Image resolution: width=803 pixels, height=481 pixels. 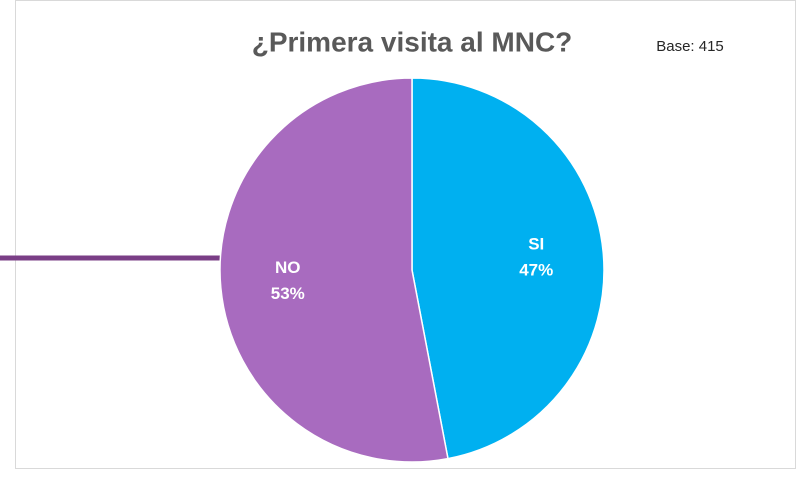 What do you see at coordinates (288, 267) in the screenshot?
I see `slice-category-label: NO` at bounding box center [288, 267].